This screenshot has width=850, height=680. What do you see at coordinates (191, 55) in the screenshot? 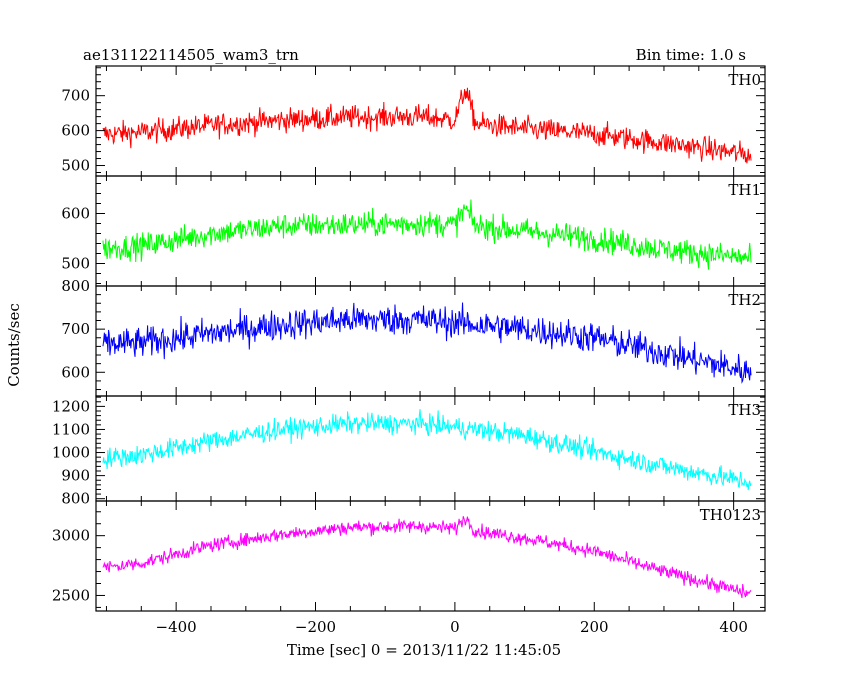
I see `chart-title: ae131122114505_wam3_trn` at bounding box center [191, 55].